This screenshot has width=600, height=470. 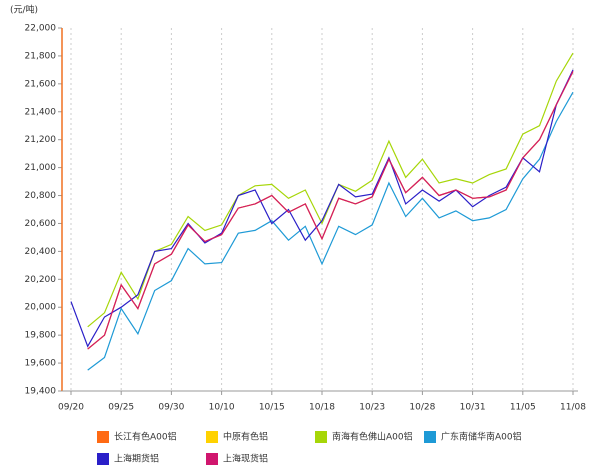 I want to click on x-tick-label: 10/31, so click(x=473, y=408).